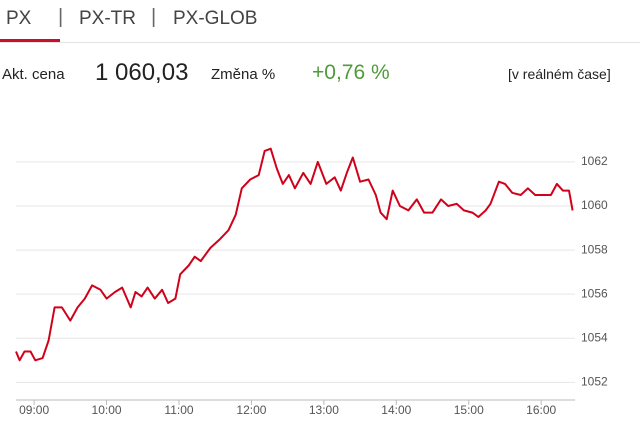 This screenshot has height=425, width=640. What do you see at coordinates (215, 18) in the screenshot?
I see `tab: PX-GLOB` at bounding box center [215, 18].